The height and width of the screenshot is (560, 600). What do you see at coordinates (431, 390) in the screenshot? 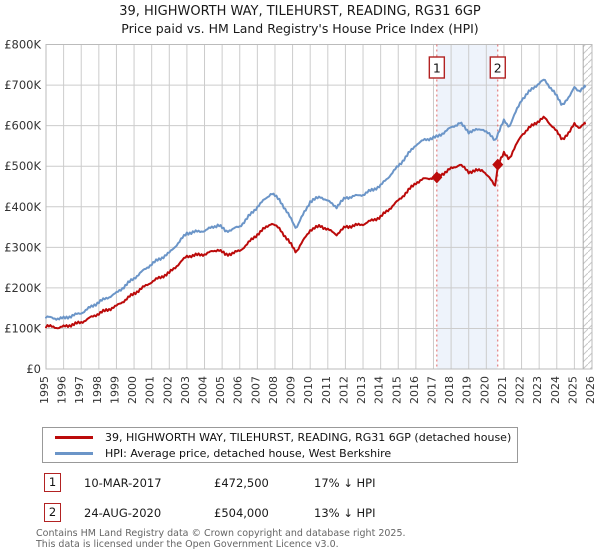
I see `x-axis-tick-label: 2017` at bounding box center [431, 390].